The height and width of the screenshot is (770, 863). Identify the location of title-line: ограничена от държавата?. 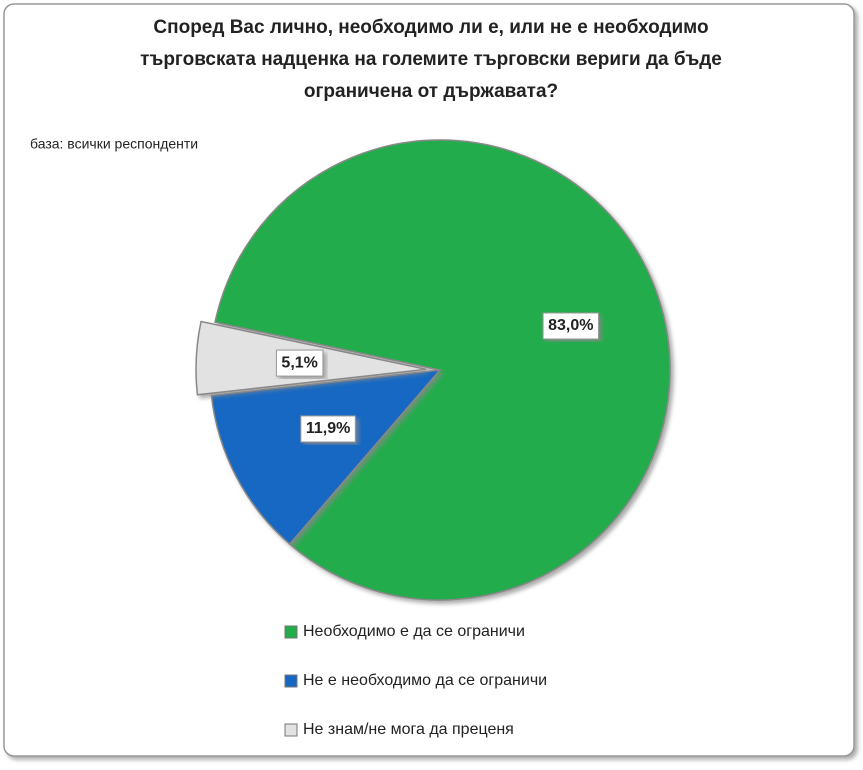
(431, 91).